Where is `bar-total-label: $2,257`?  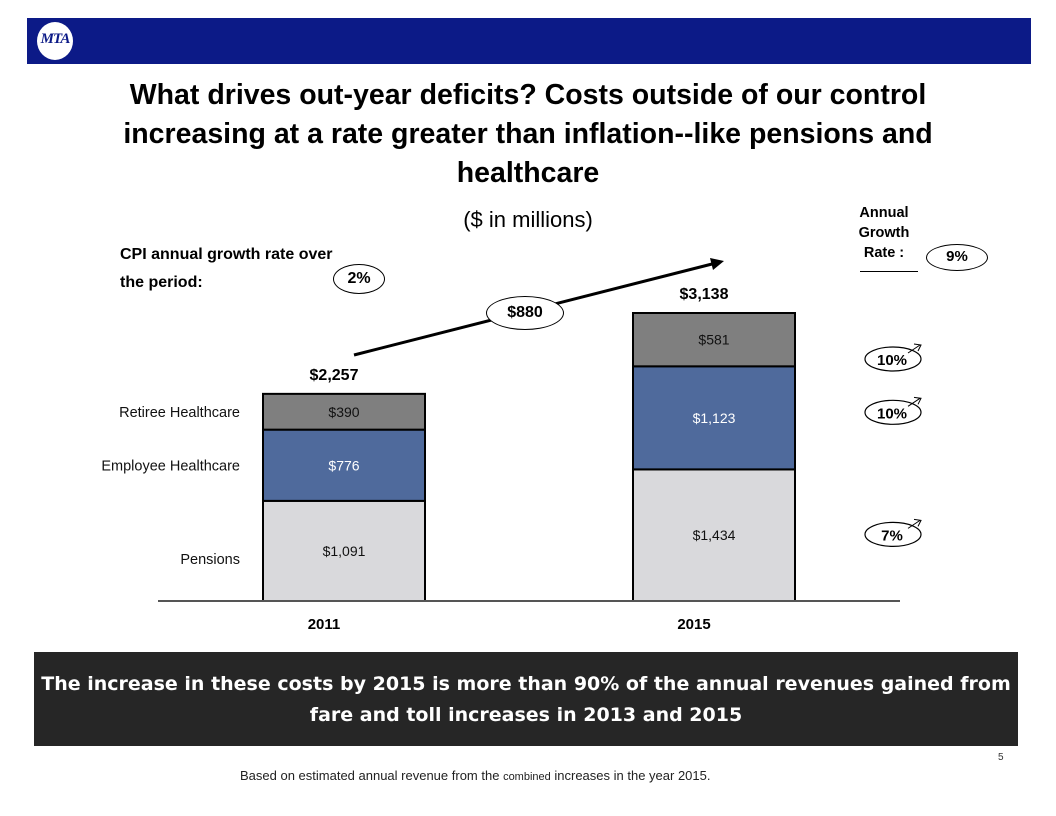
bar-total-label: $2,257 is located at coordinates (334, 375).